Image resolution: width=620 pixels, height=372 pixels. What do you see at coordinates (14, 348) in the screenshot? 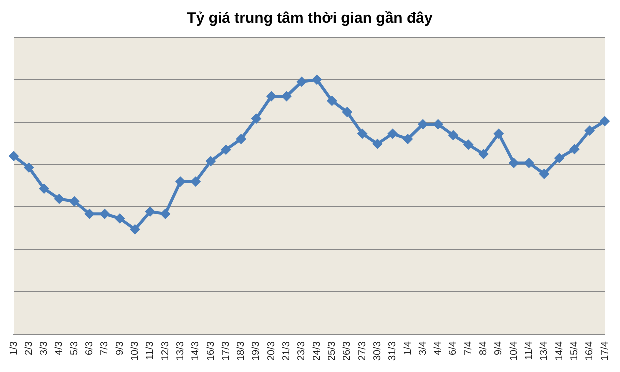
I see `x-tick-label: 1/3` at bounding box center [14, 348].